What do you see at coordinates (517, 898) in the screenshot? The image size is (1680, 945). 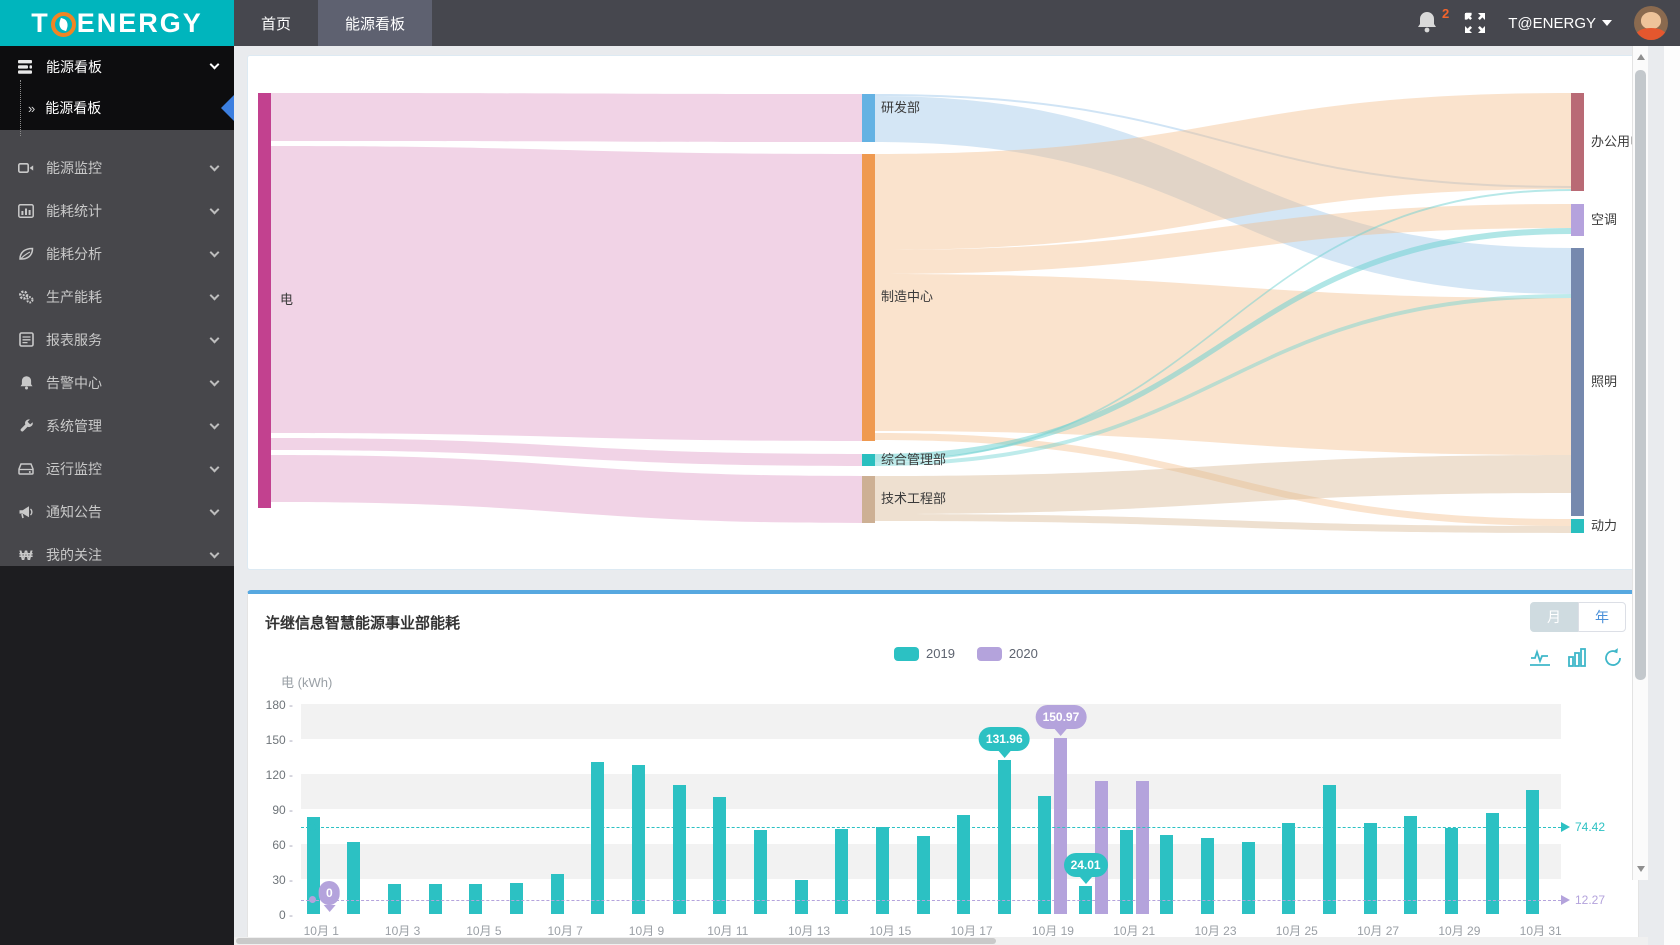 I see `bar-2019-day6` at bounding box center [517, 898].